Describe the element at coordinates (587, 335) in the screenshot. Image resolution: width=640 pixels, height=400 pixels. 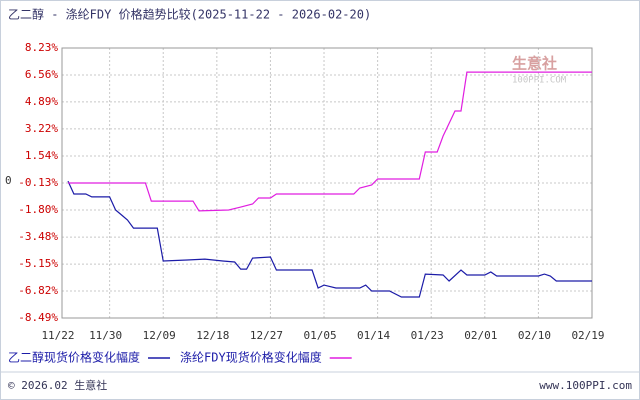
I see `x-tick-label: 02/19` at that location.